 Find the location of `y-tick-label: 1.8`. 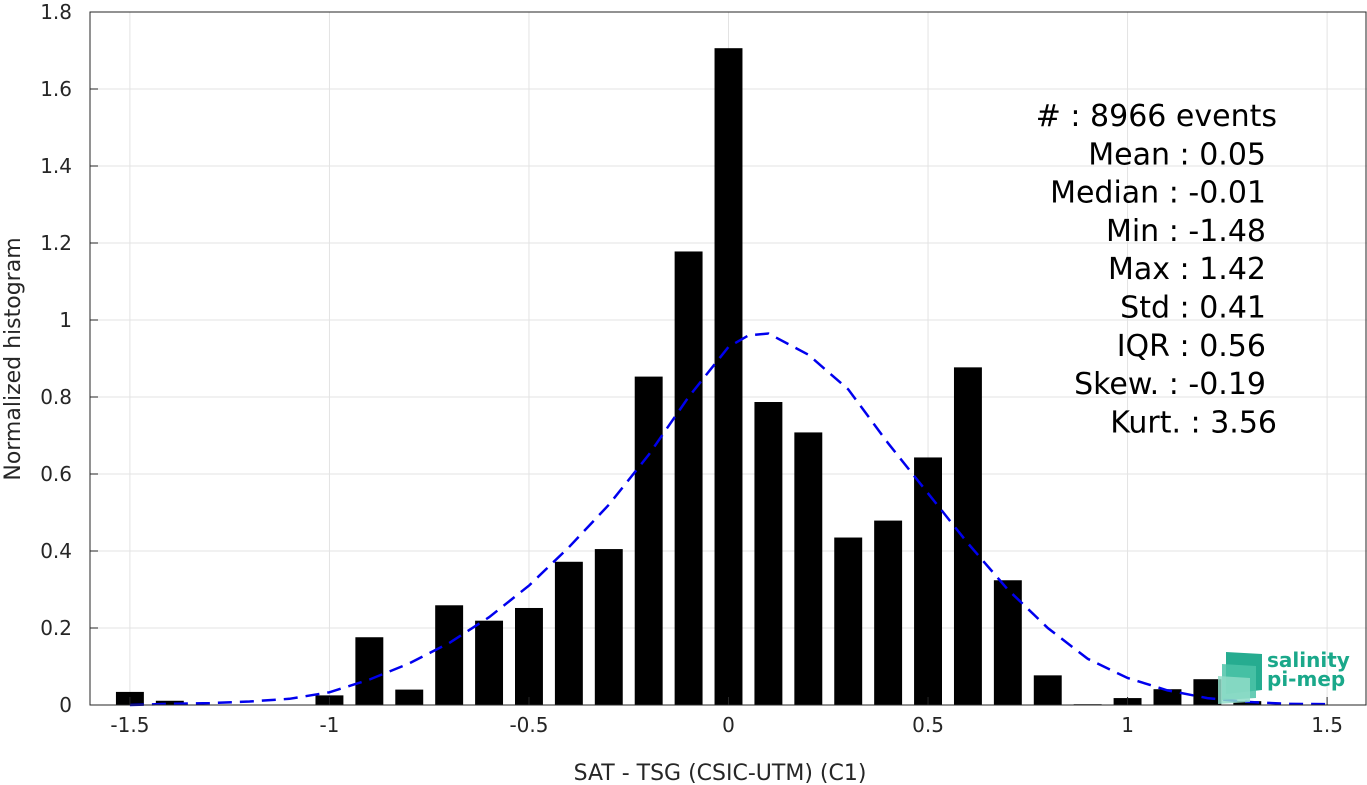

y-tick-label: 1.8 is located at coordinates (56, 12).